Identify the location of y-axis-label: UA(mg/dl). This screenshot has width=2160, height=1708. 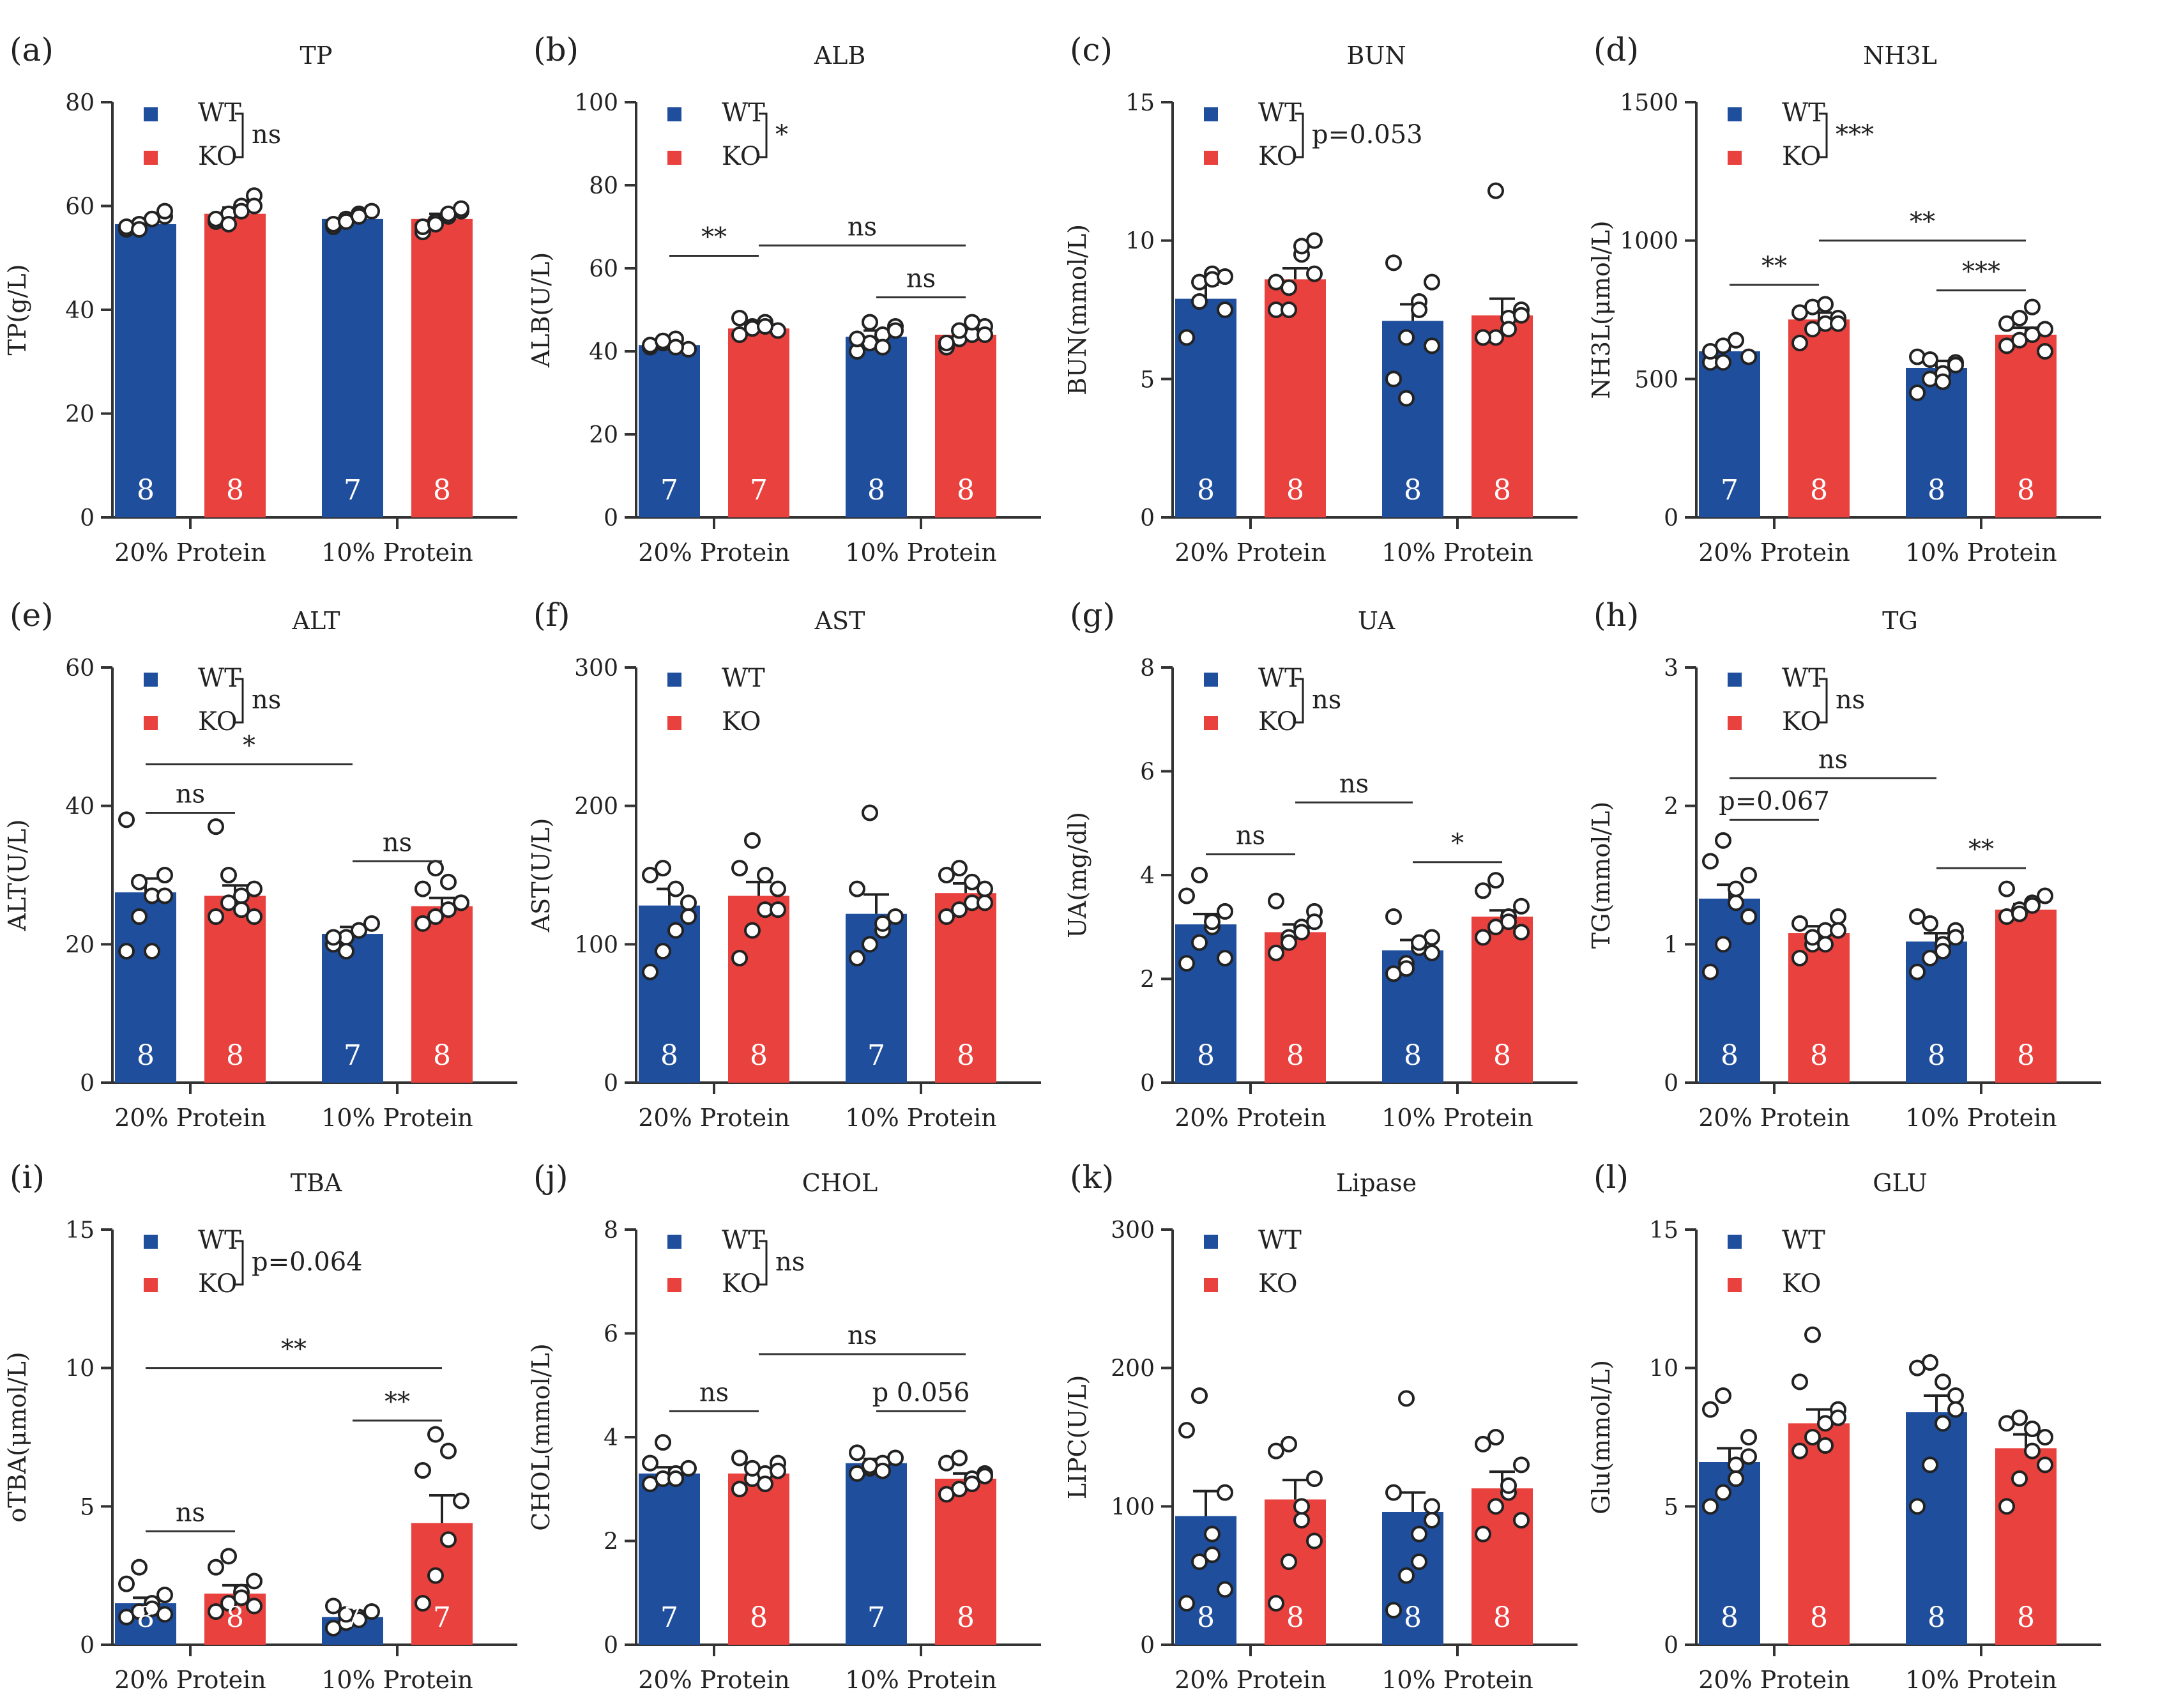
(1077, 875).